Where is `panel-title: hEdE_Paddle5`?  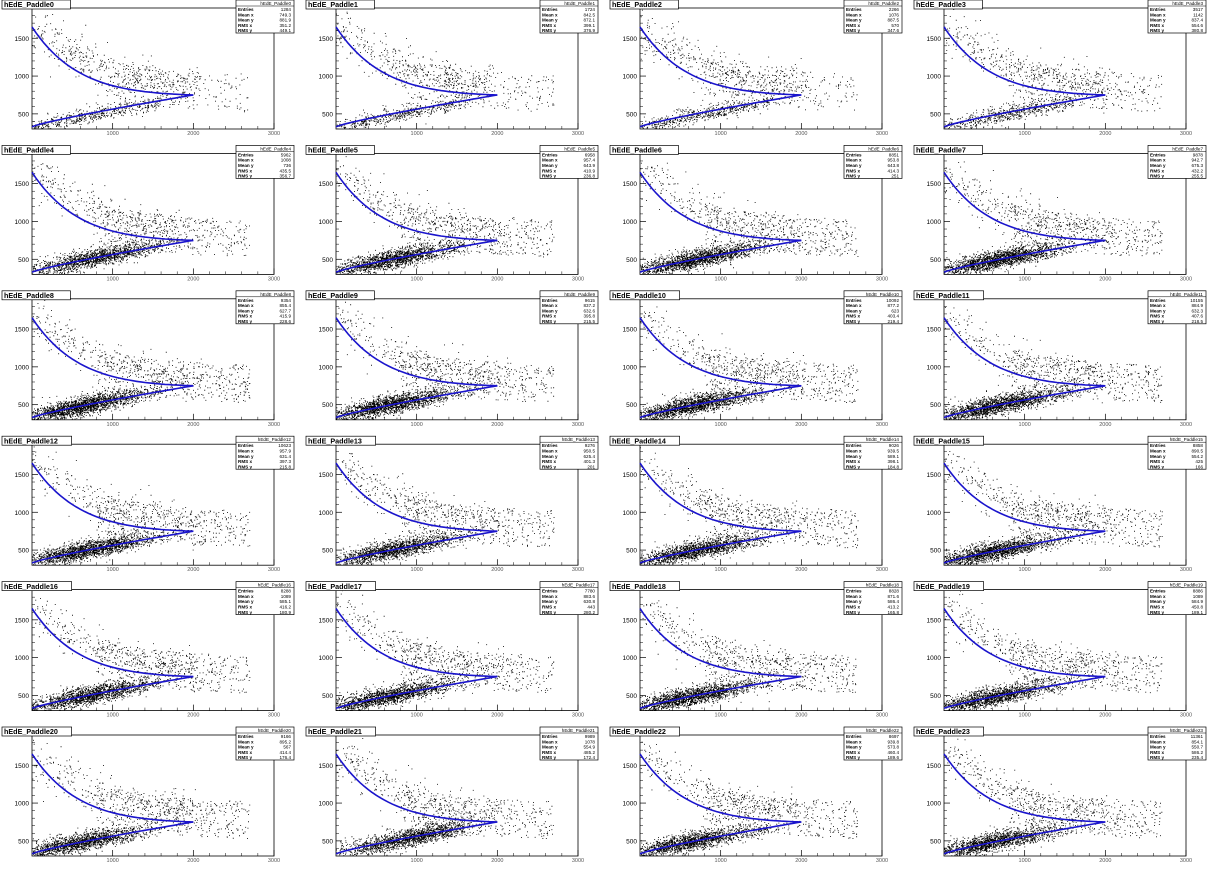 panel-title: hEdE_Paddle5 is located at coordinates (333, 150).